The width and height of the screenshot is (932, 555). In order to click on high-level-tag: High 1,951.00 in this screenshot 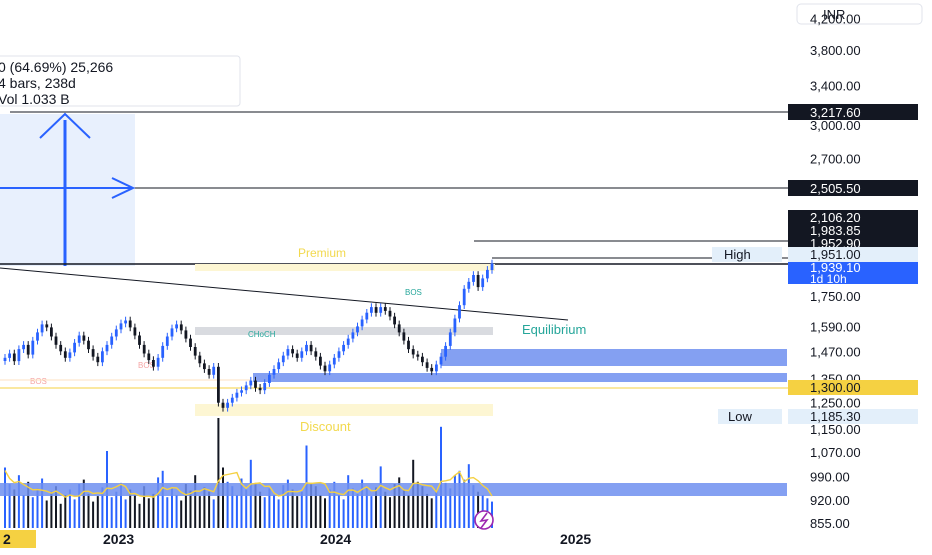, I will do `click(815, 254)`.